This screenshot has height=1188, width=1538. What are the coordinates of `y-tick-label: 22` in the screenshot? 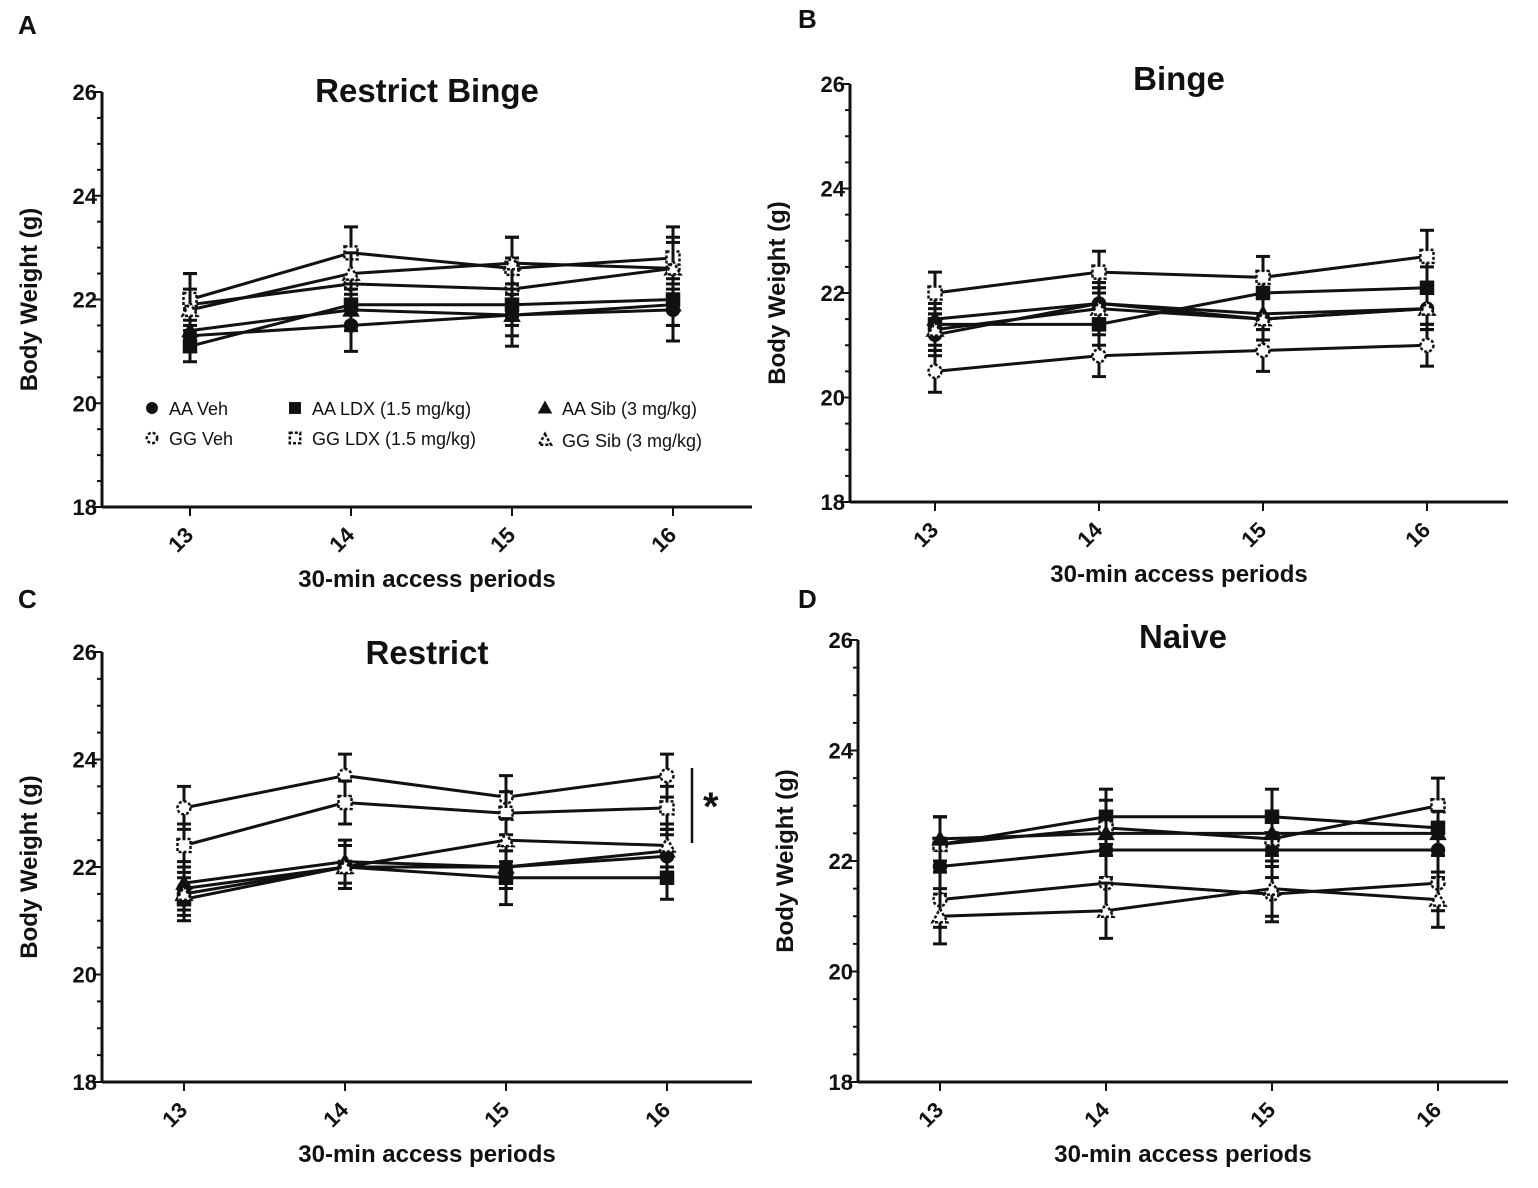 It's located at (85, 300).